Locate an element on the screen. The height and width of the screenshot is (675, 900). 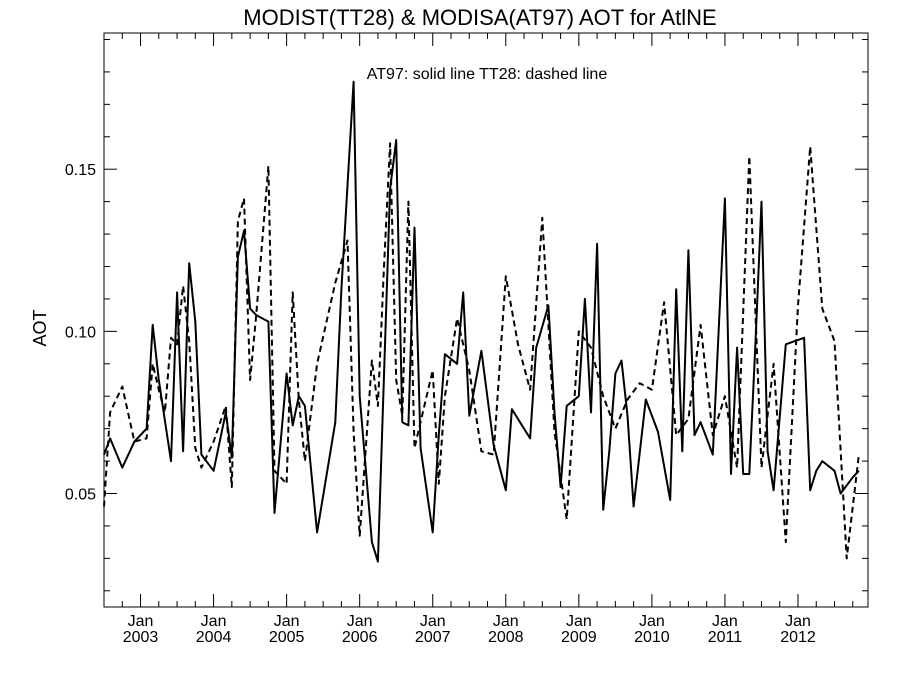
legend-annotation: AT97: solid line TT28: dashed line is located at coordinates (487, 74).